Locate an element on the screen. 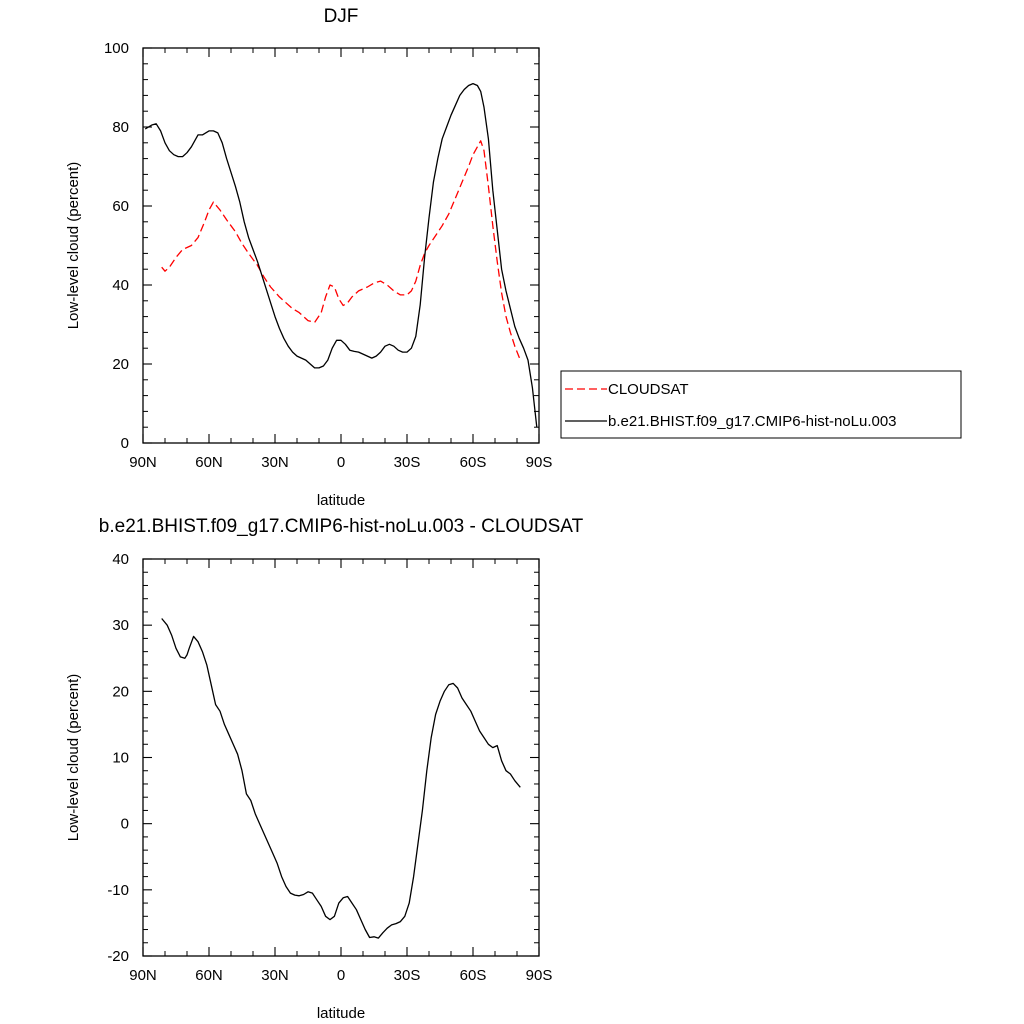  legend-entry-1: b.e21.BHIST.f09_g17.CMIP6-hist-noLu.003 is located at coordinates (752, 421).